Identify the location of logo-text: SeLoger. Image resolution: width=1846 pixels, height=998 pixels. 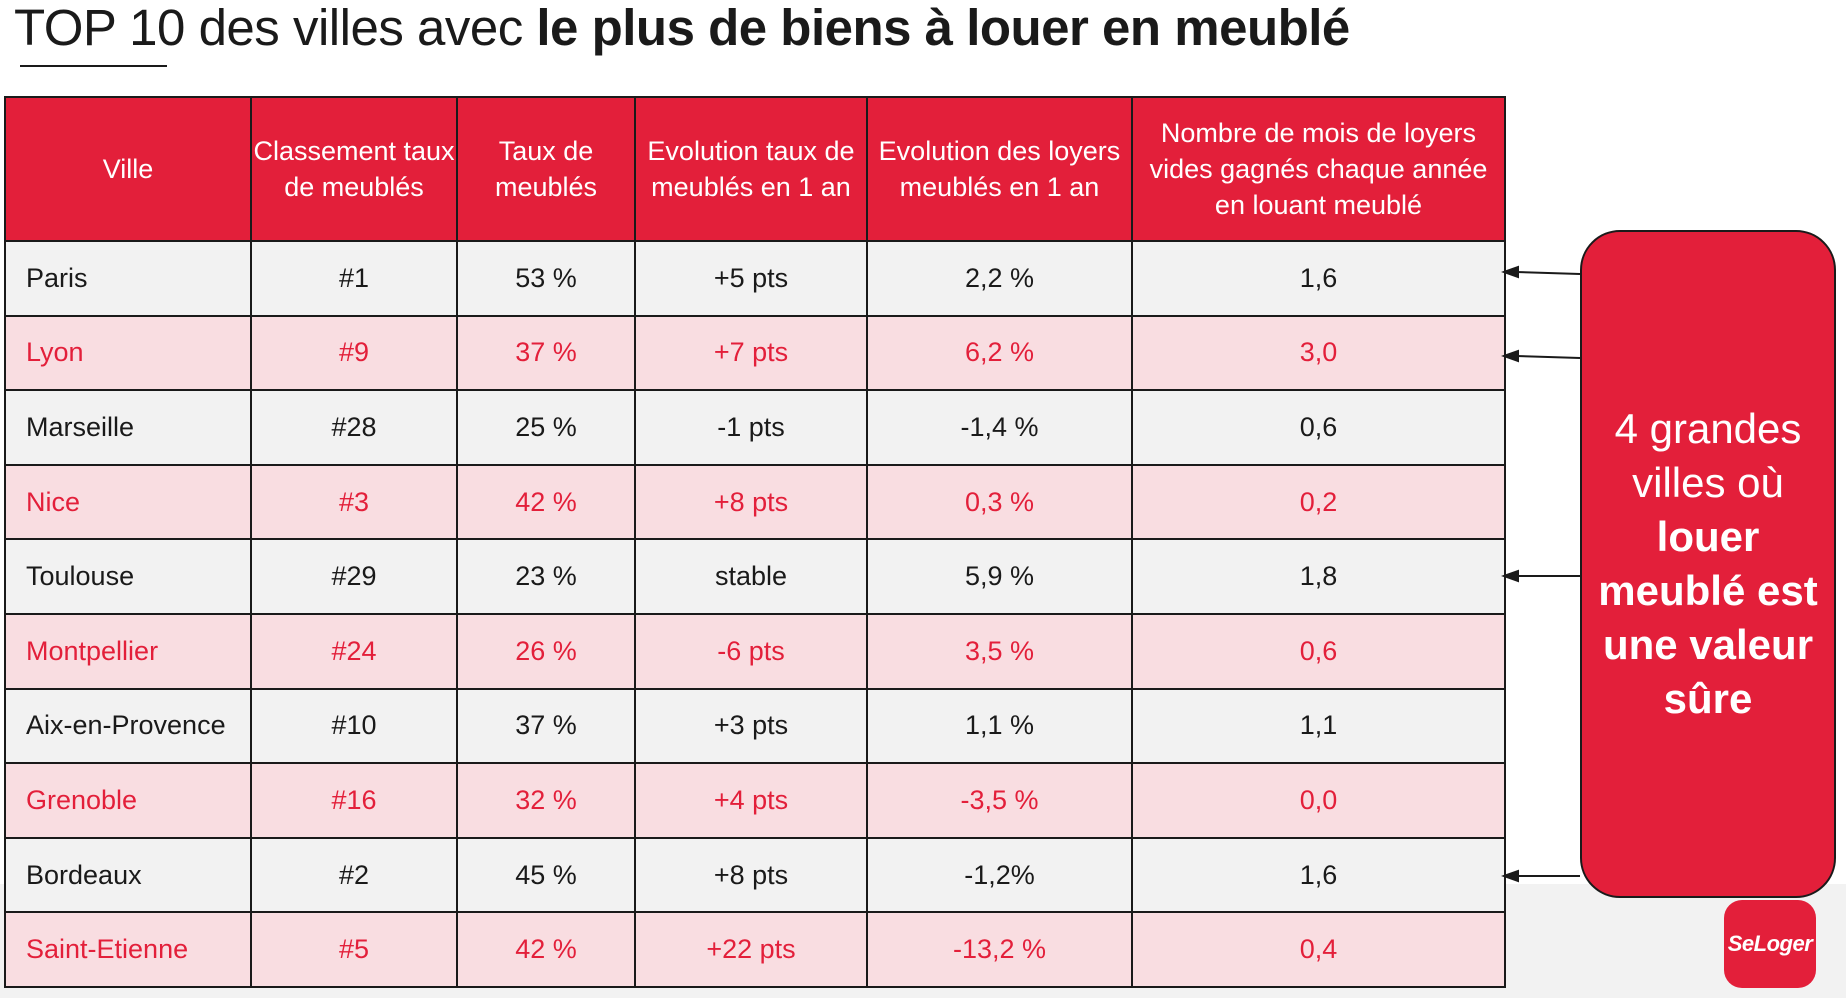
(1770, 943).